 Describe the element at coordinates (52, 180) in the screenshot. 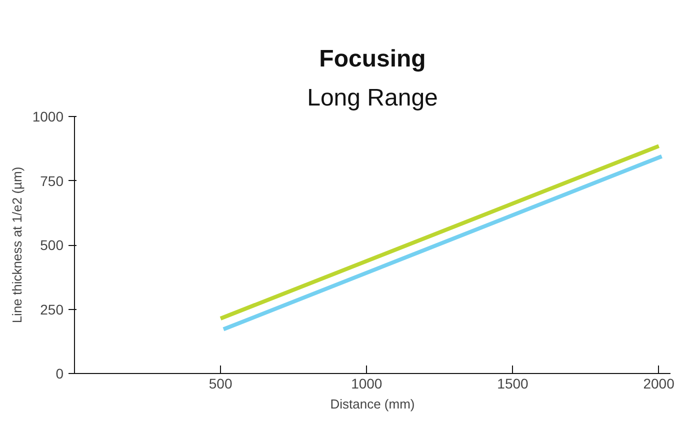

I see `y-tick-label: 750` at that location.